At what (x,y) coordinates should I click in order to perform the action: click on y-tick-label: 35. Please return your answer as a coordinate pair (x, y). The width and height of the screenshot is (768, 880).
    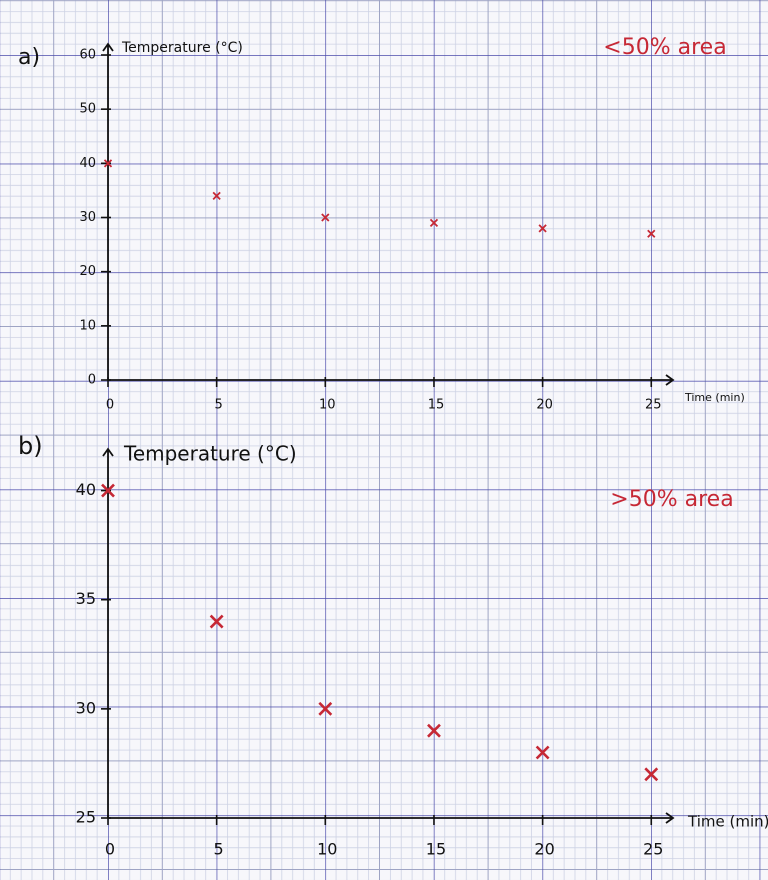
    Looking at the image, I should click on (86, 598).